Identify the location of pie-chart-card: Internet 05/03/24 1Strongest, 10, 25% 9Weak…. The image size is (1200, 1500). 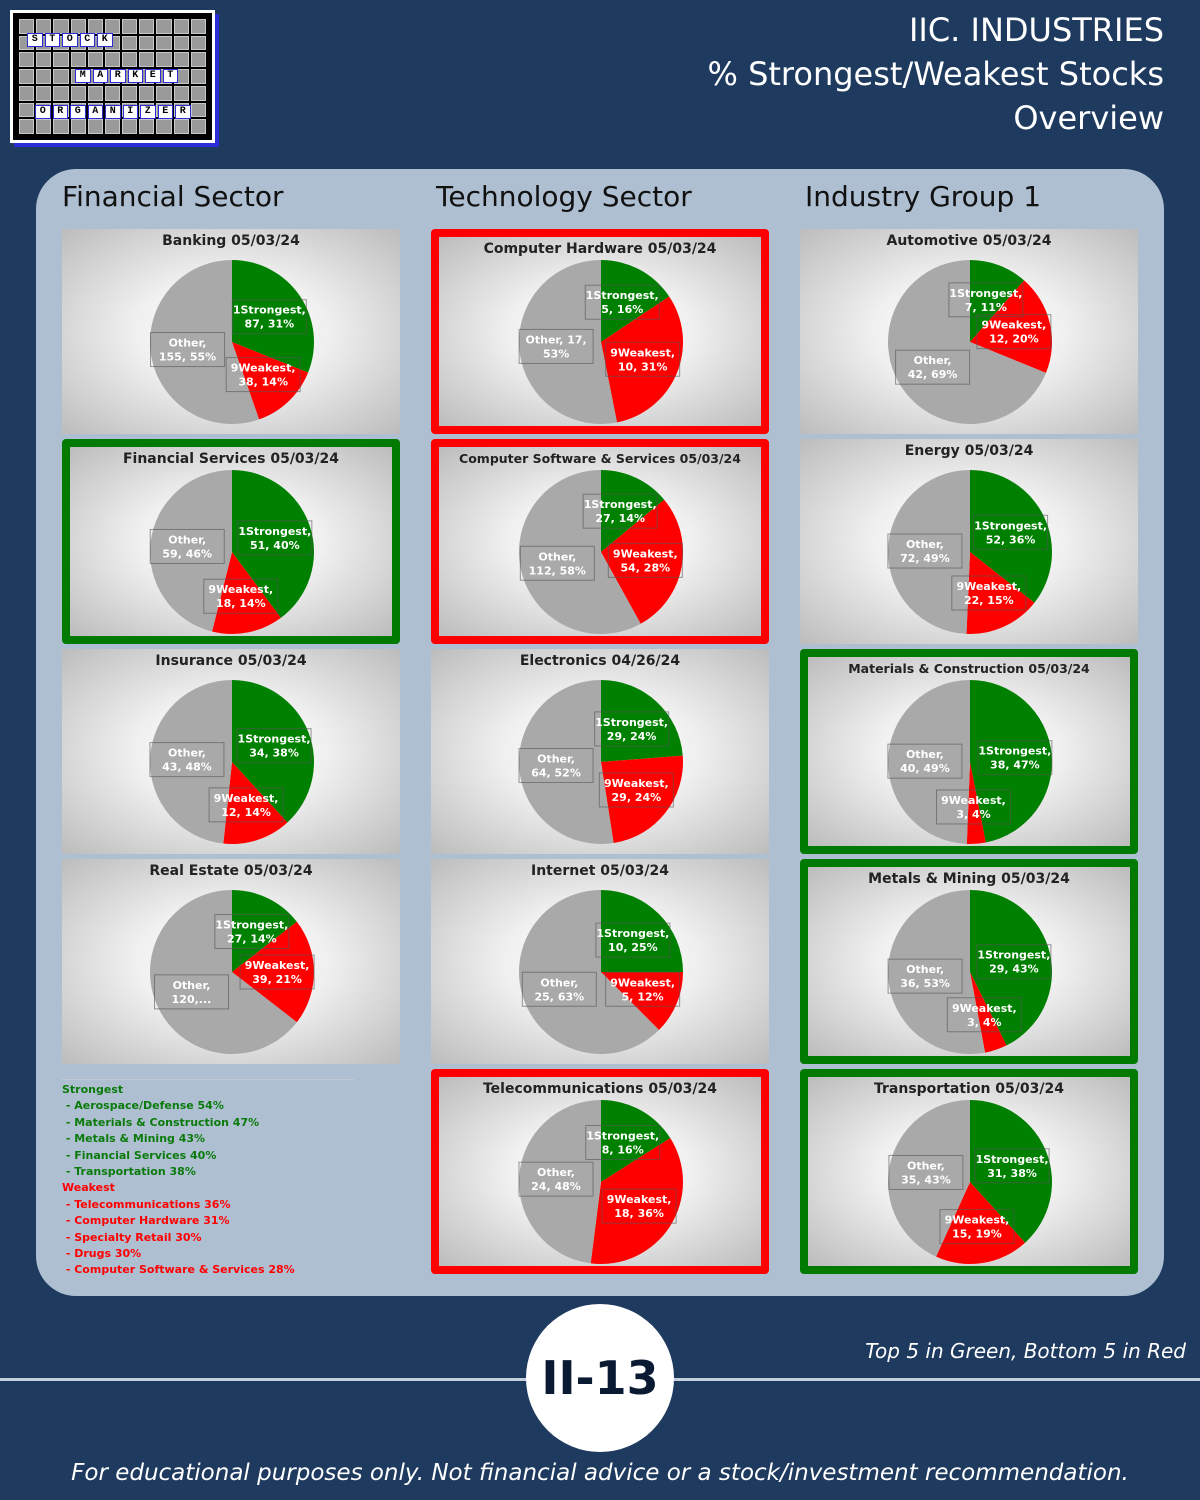
(600, 961).